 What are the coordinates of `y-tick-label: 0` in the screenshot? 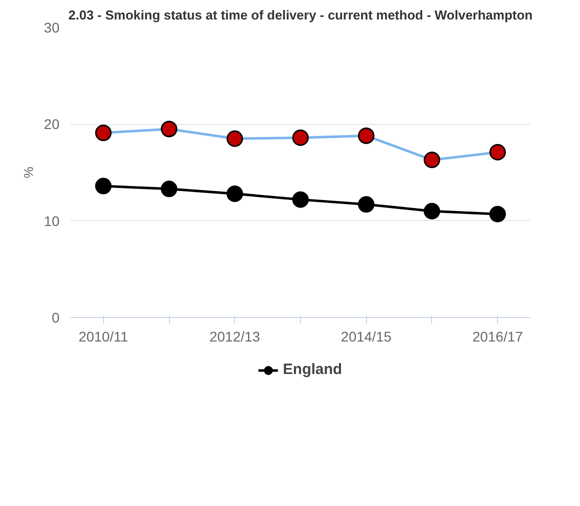 It's located at (56, 318).